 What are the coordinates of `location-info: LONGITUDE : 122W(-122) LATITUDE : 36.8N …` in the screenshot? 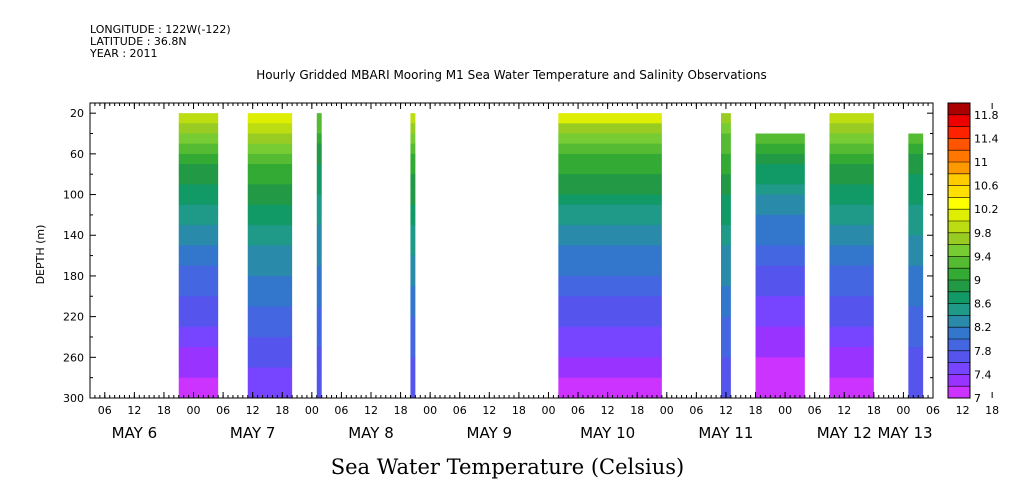 It's located at (160, 42).